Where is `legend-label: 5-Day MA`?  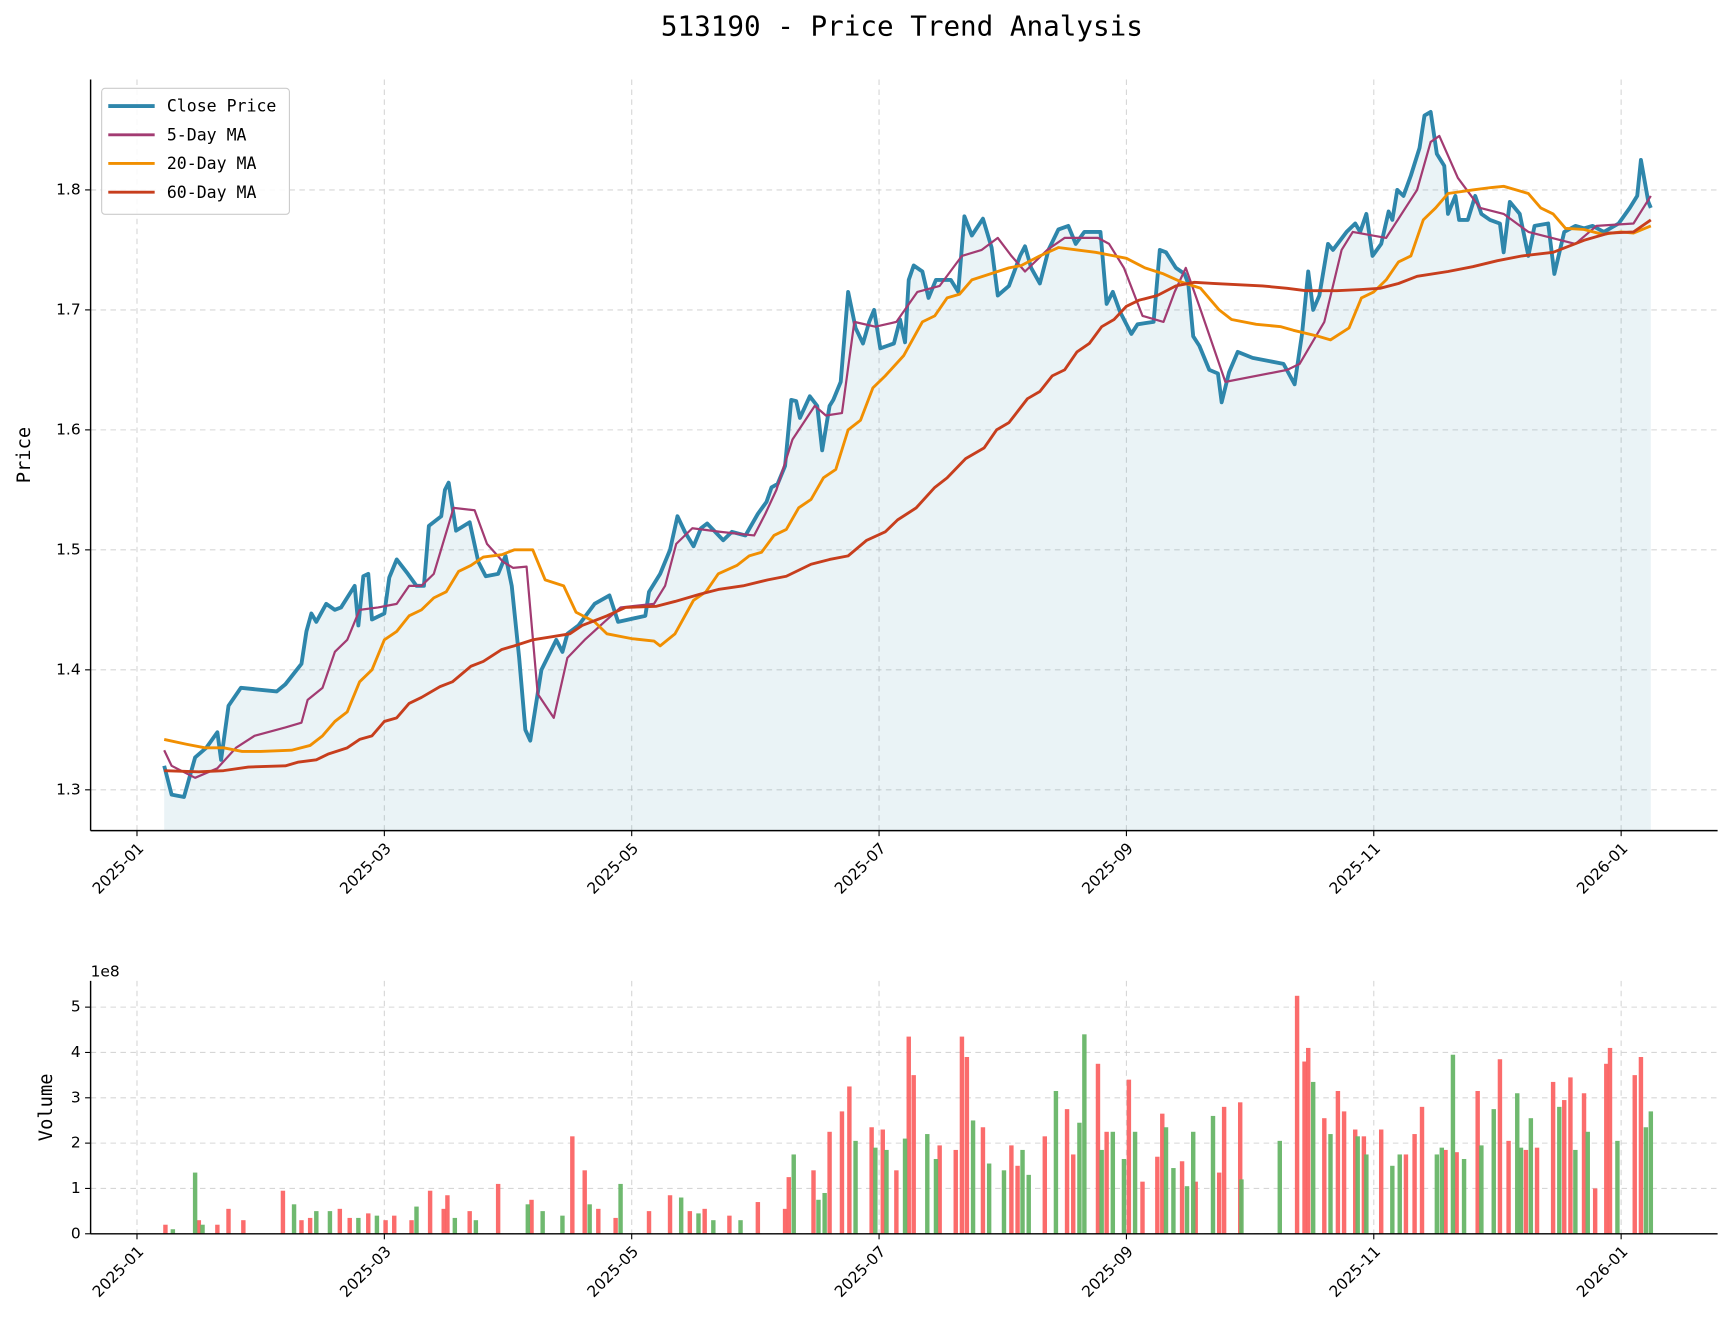 legend-label: 5-Day MA is located at coordinates (207, 134).